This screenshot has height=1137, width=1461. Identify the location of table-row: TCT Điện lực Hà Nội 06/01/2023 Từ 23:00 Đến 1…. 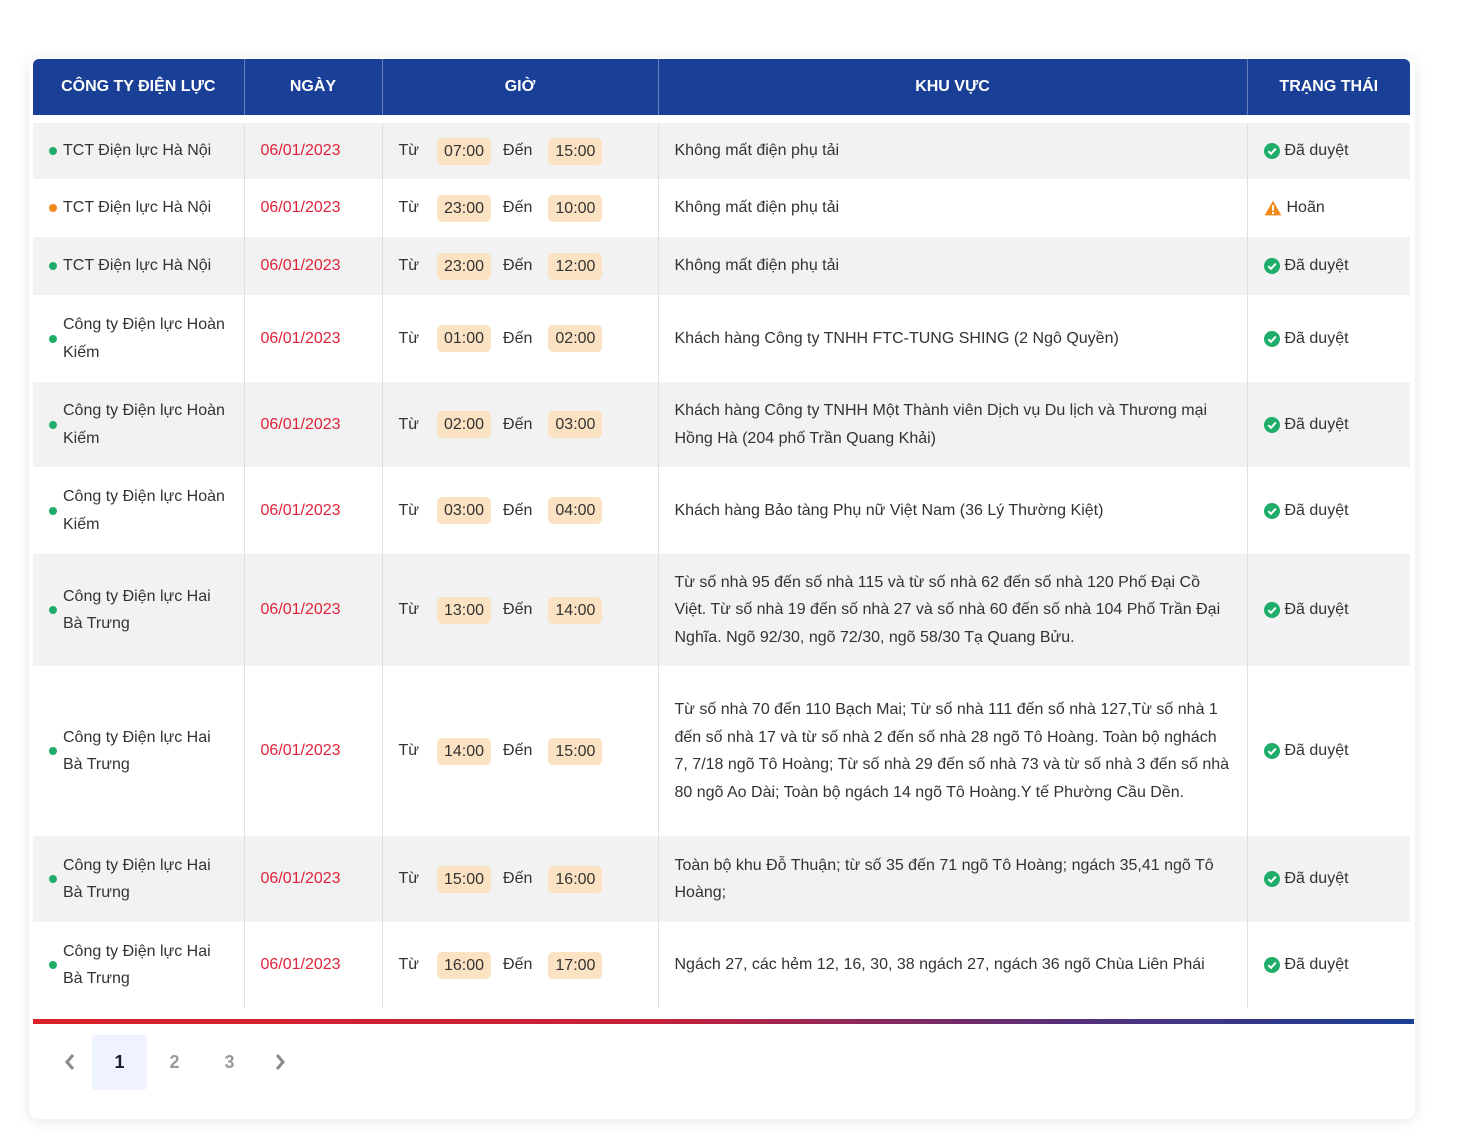
(721, 266).